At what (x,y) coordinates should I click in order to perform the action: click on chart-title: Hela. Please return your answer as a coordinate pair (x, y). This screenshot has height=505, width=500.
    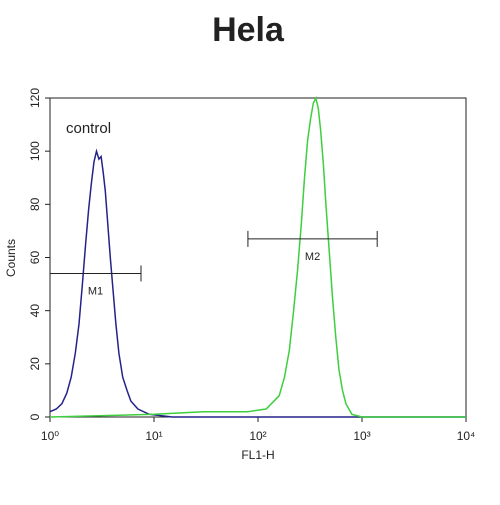
    Looking at the image, I should click on (248, 30).